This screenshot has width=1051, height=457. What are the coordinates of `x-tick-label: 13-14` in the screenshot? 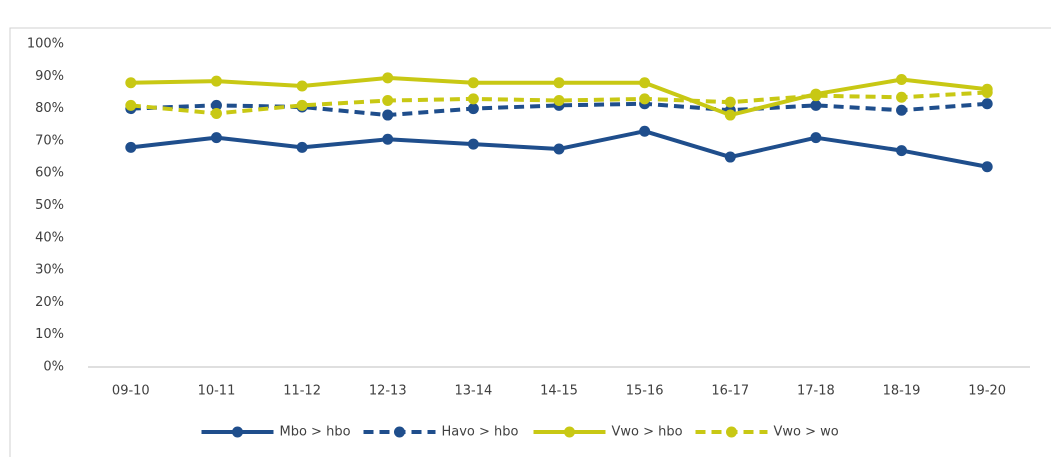 It's located at (473, 391).